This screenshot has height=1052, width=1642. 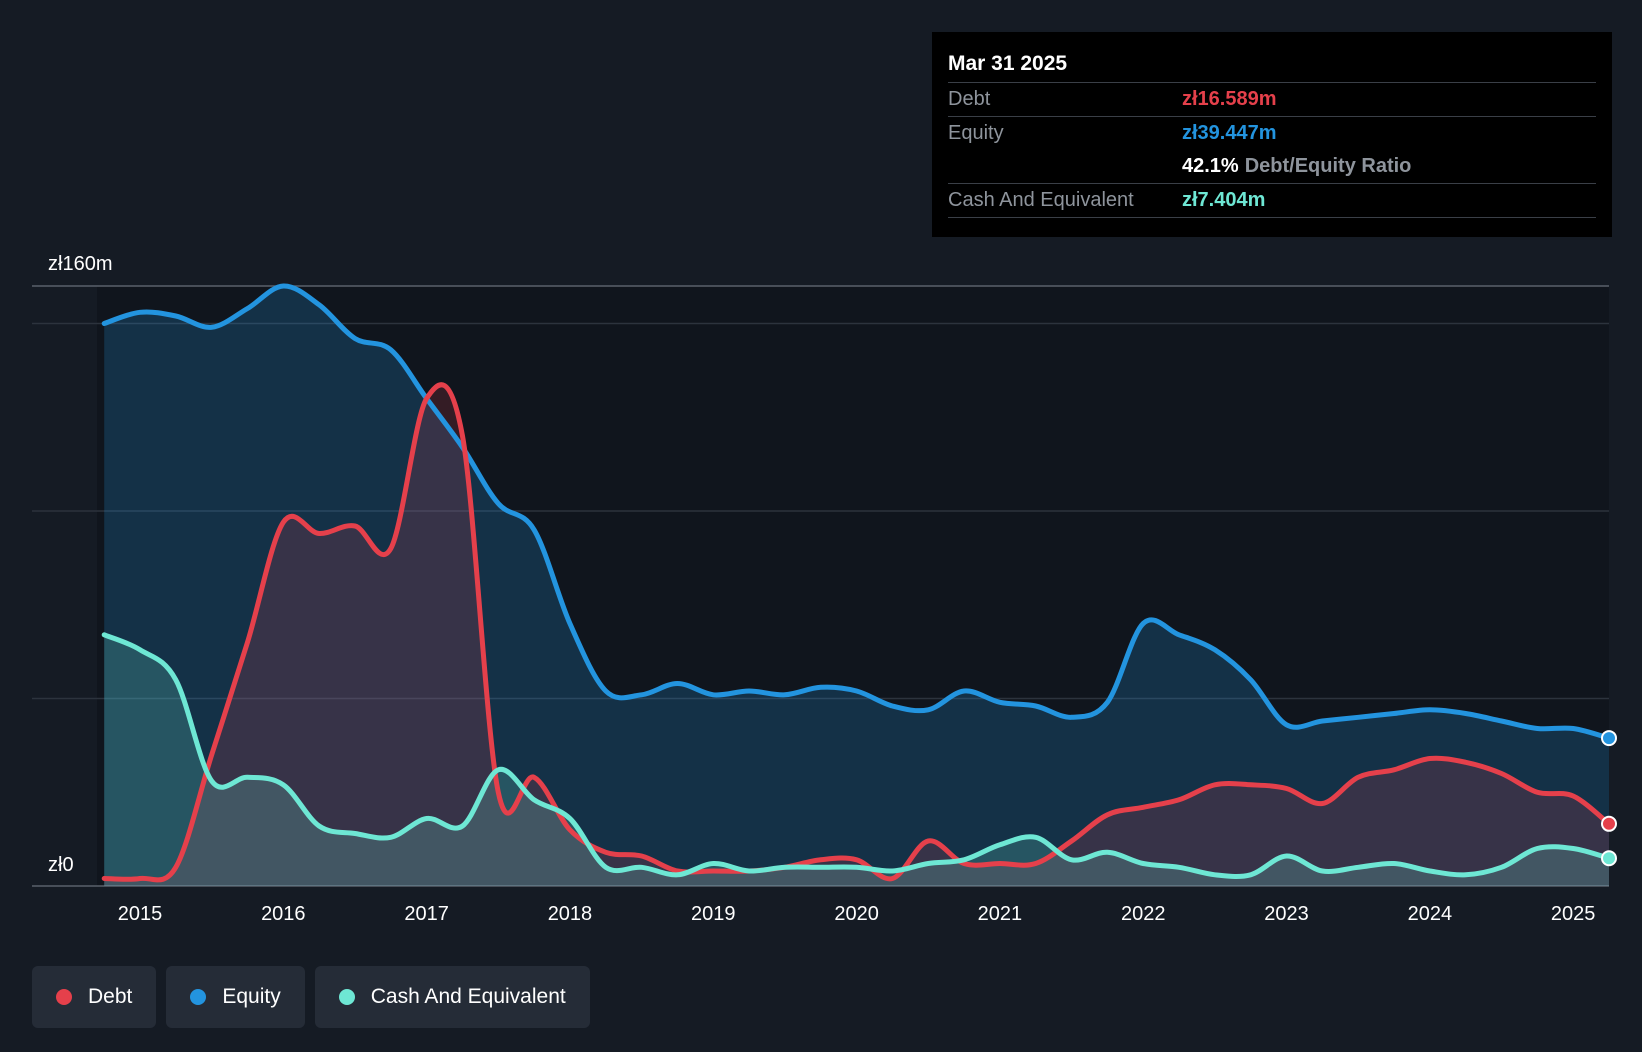 What do you see at coordinates (1609, 738) in the screenshot?
I see `equity-endpoint-marker` at bounding box center [1609, 738].